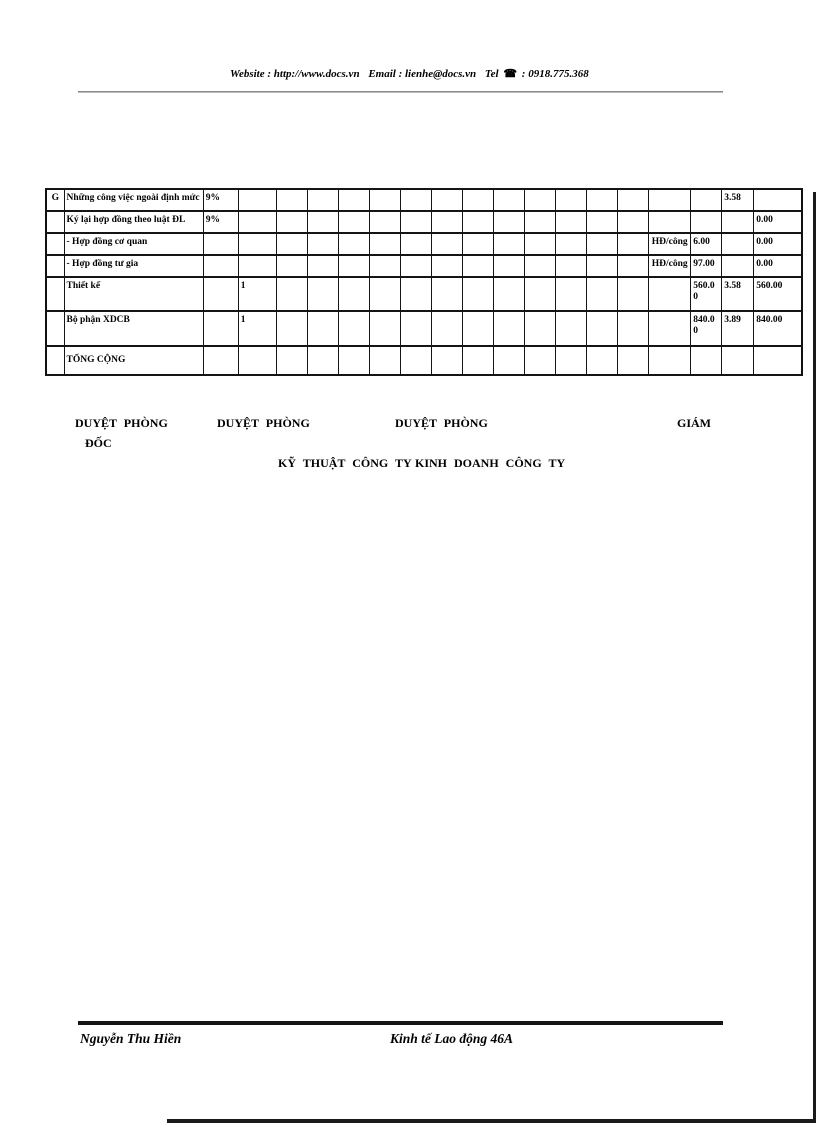  What do you see at coordinates (133, 200) in the screenshot?
I see `cell-description: Những công việc ngoài định mức` at bounding box center [133, 200].